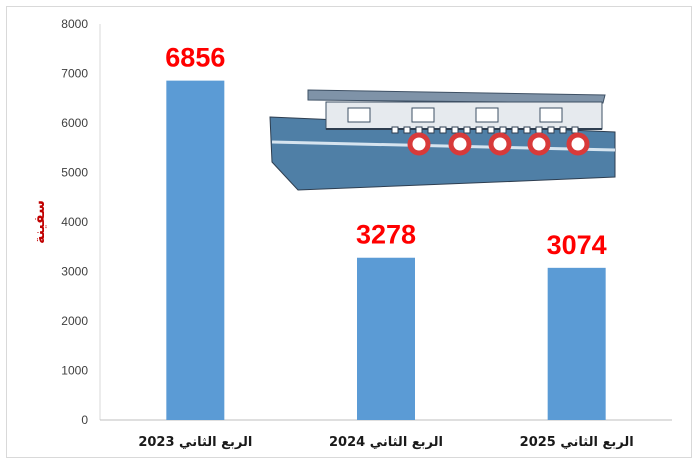 The image size is (700, 467). What do you see at coordinates (74, 74) in the screenshot?
I see `y-tick-label: 7000` at bounding box center [74, 74].